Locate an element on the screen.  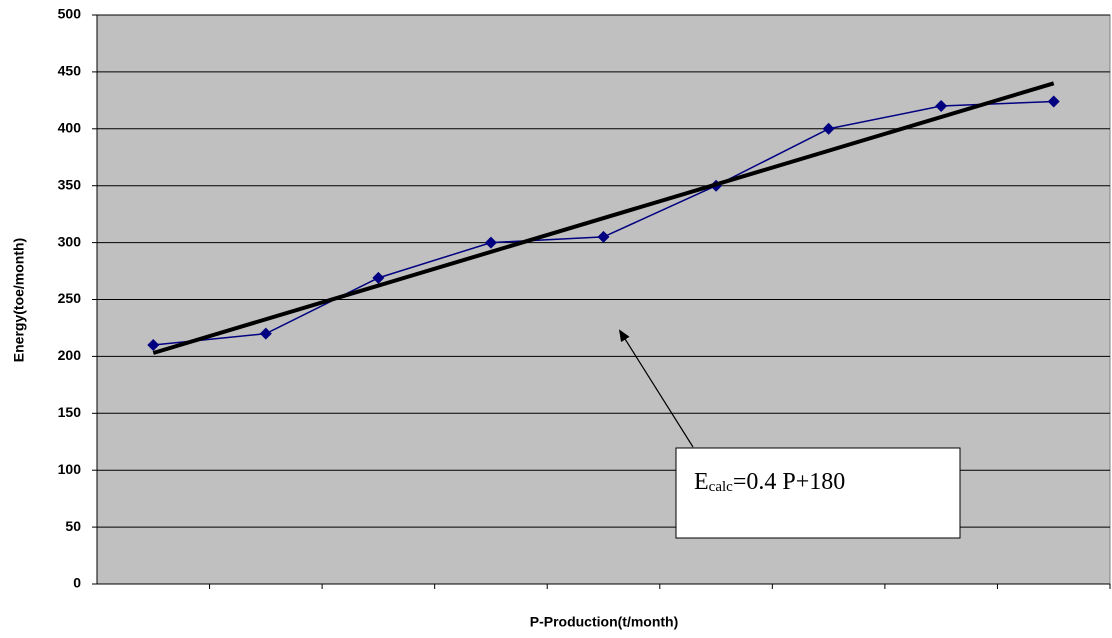
y-tick-label: 50 is located at coordinates (73, 526).